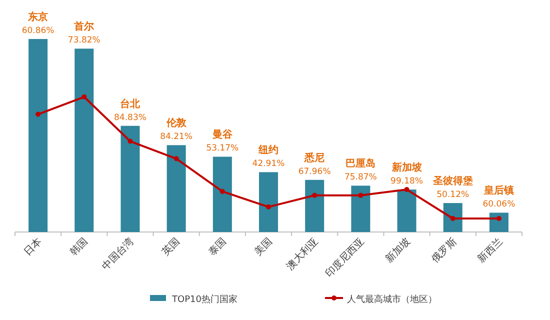 The width and height of the screenshot is (550, 320). I want to click on annotation: 首尔, so click(84, 26).